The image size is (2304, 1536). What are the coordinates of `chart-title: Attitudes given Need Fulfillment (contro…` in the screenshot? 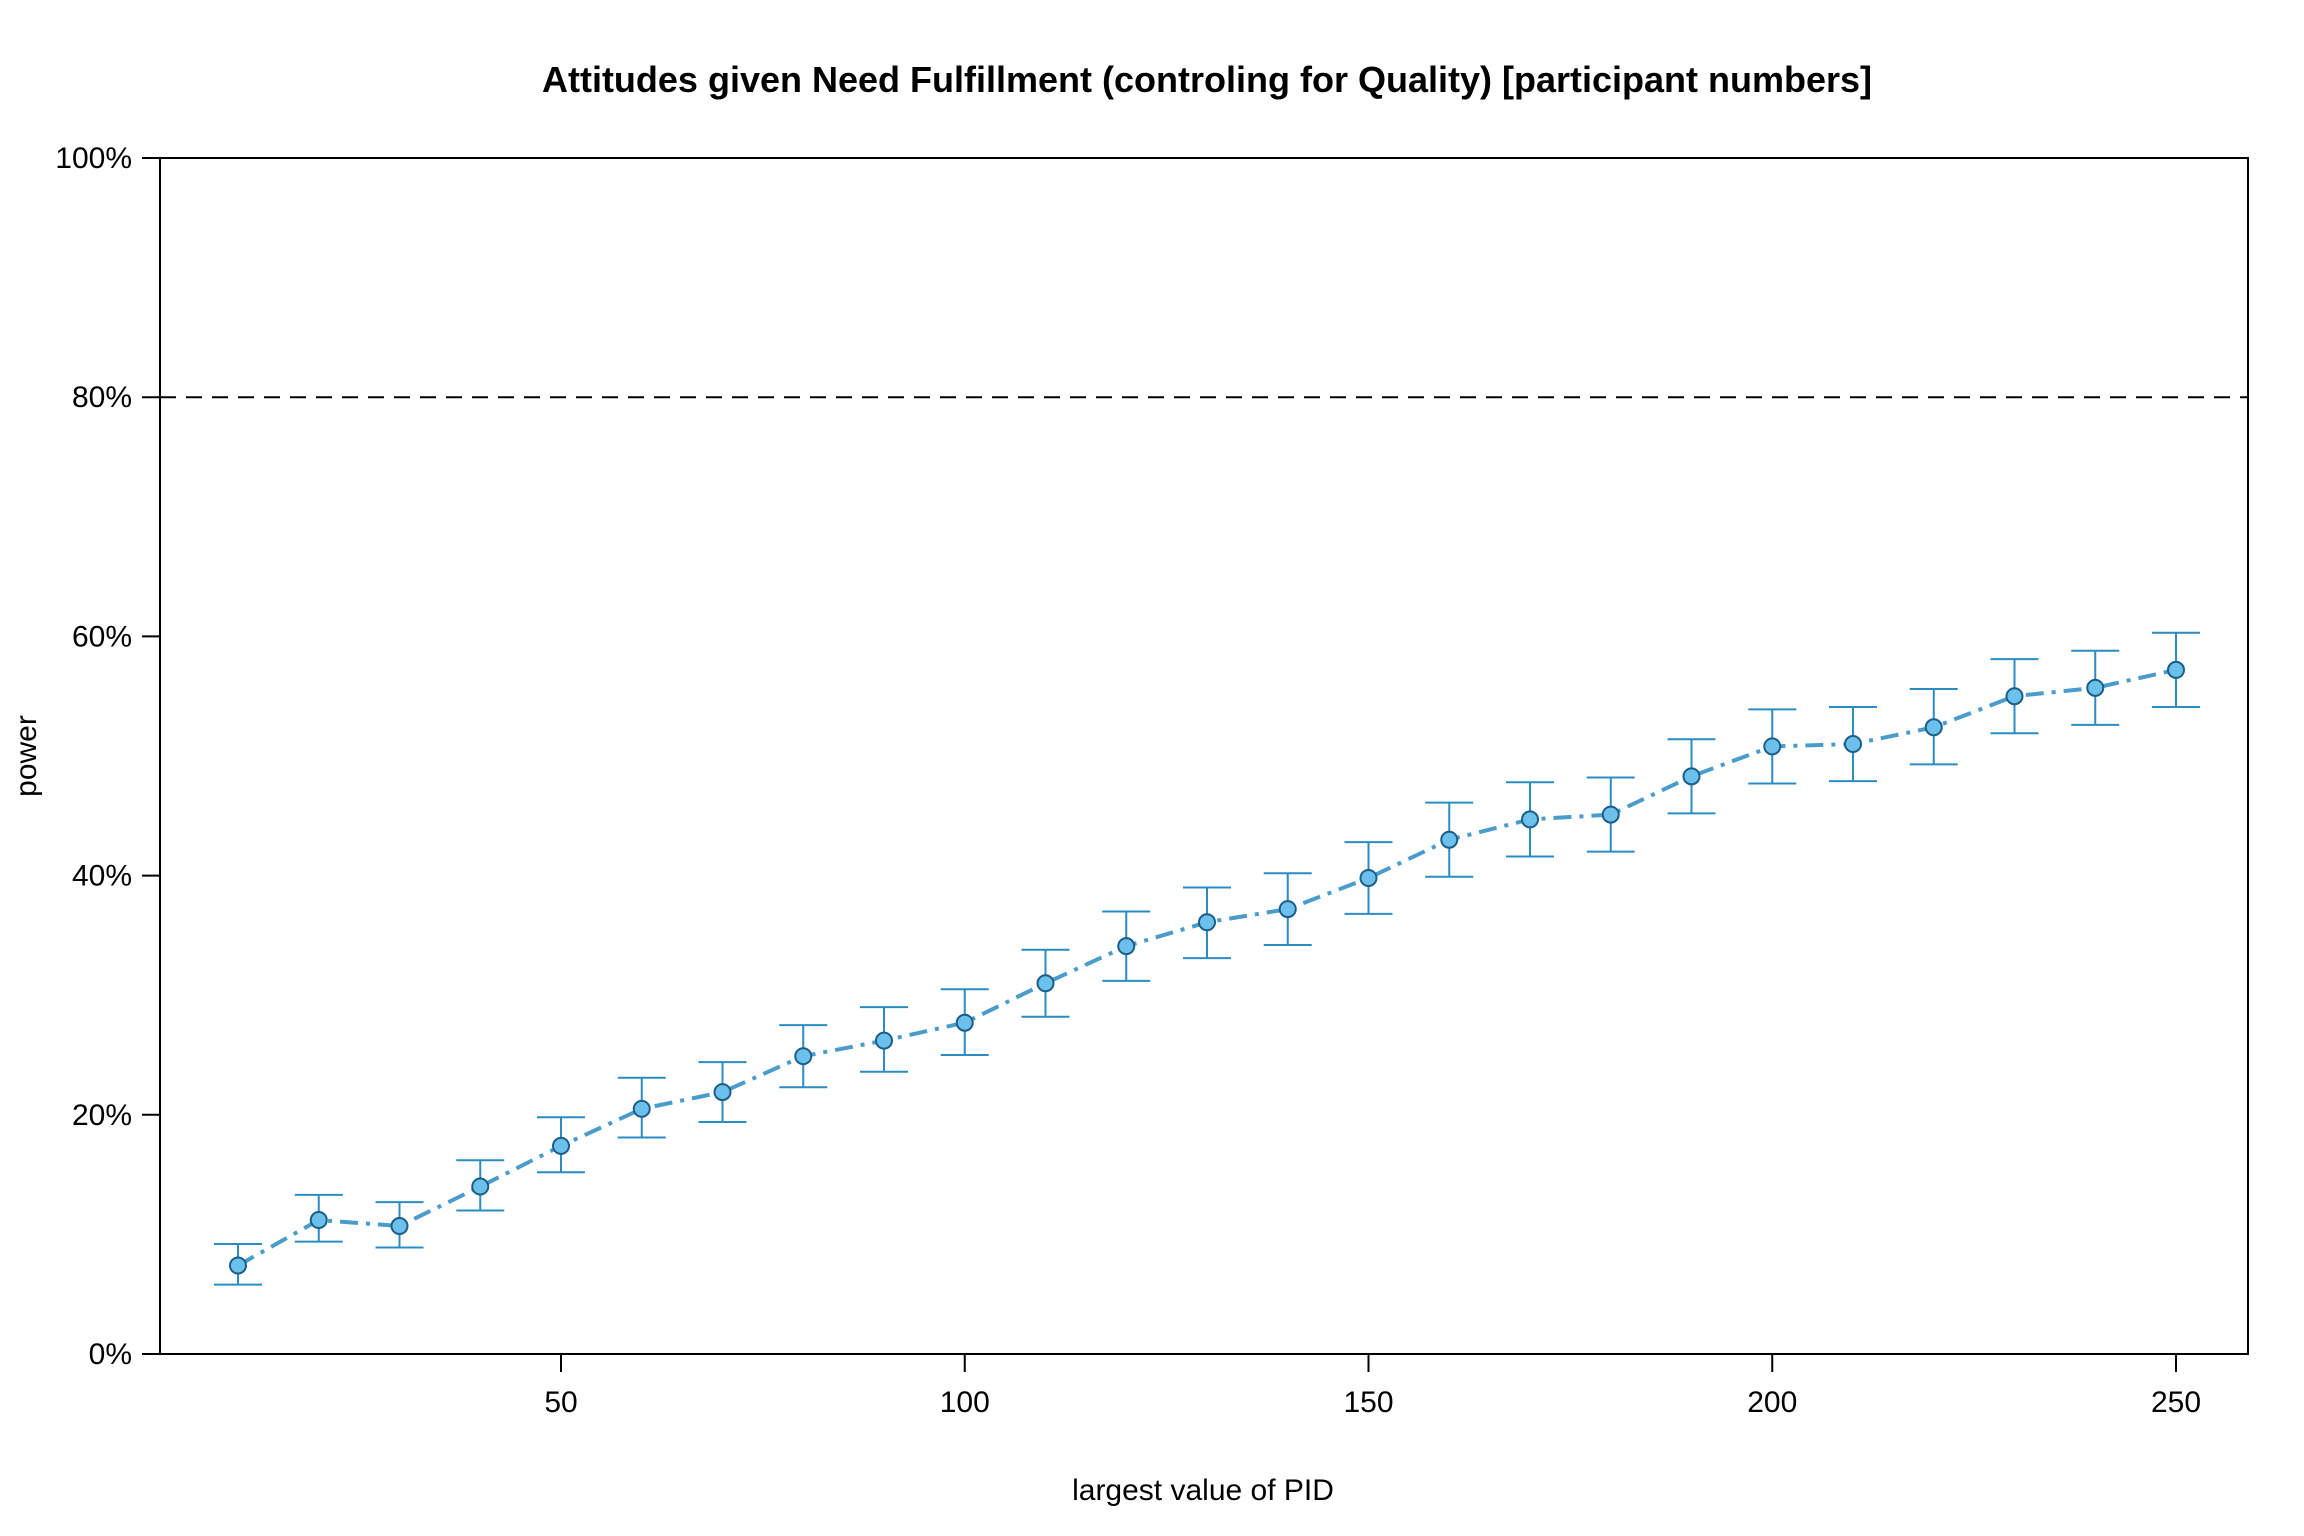 It's located at (1207, 79).